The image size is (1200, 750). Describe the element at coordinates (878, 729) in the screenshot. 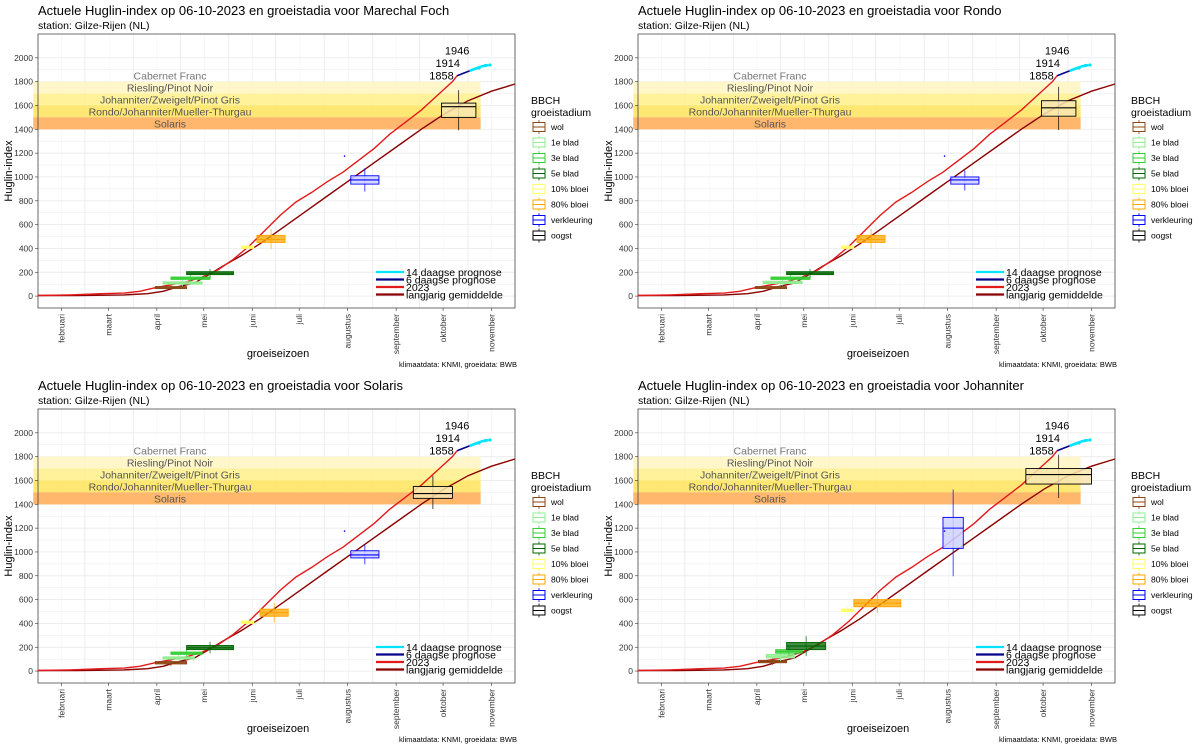

I see `x-axis-title: groeiseizoen` at that location.